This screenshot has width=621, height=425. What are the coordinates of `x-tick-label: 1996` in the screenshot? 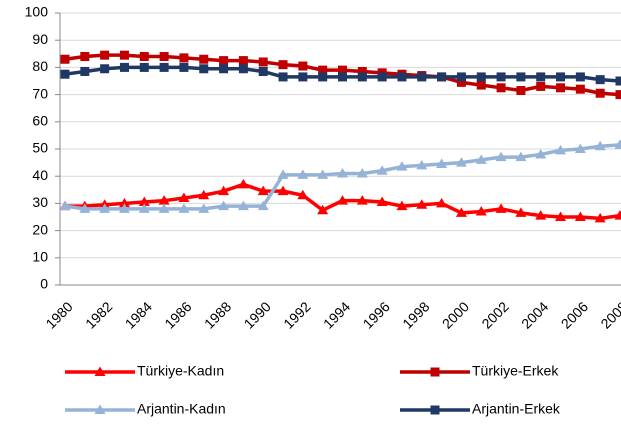 It's located at (376, 314).